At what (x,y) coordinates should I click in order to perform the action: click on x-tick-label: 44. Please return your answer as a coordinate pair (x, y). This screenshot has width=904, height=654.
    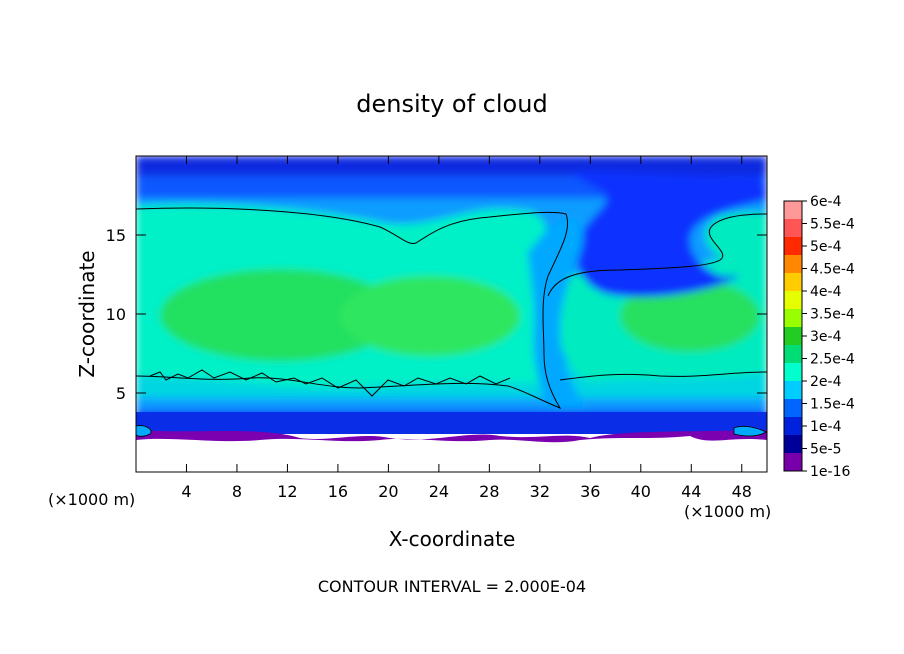
    Looking at the image, I should click on (691, 491).